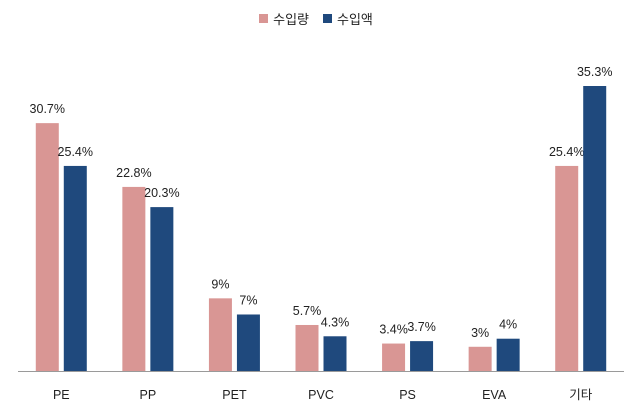 The width and height of the screenshot is (632, 414). Describe the element at coordinates (291, 19) in the screenshot. I see `legend-label-series-1: 수입량` at that location.